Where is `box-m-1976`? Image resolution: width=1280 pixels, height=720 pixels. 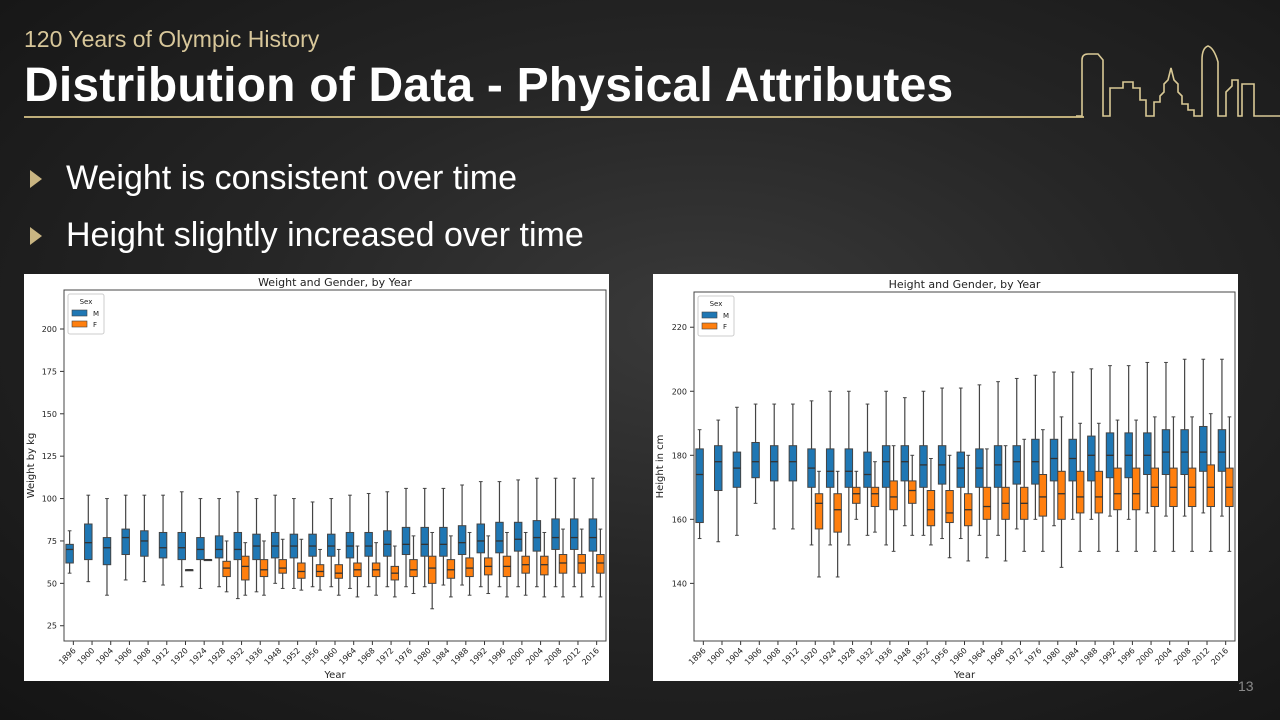
box-m-1976 is located at coordinates (406, 541).